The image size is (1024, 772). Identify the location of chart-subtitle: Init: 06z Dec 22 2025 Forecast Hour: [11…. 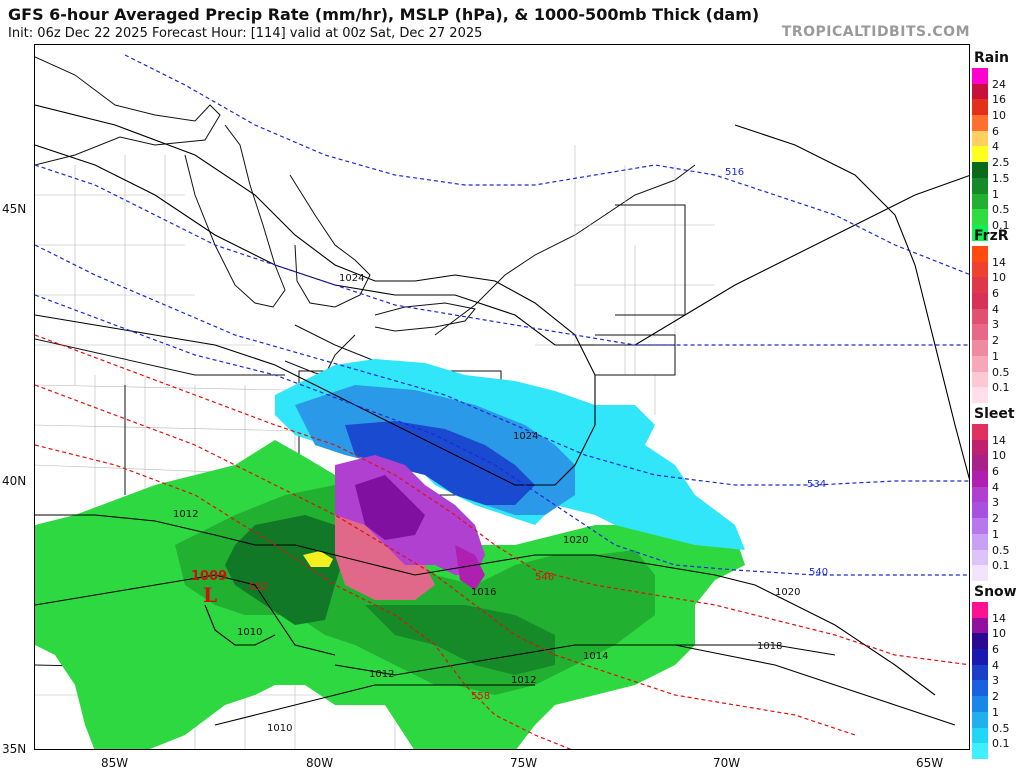
(245, 33).